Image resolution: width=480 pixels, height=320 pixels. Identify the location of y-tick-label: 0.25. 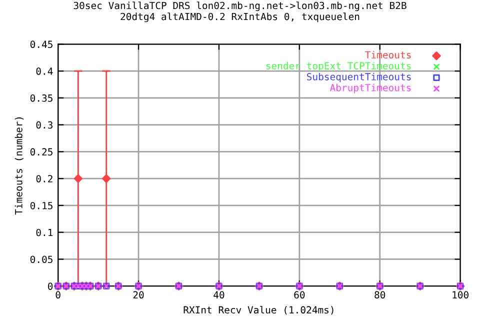
(41, 152).